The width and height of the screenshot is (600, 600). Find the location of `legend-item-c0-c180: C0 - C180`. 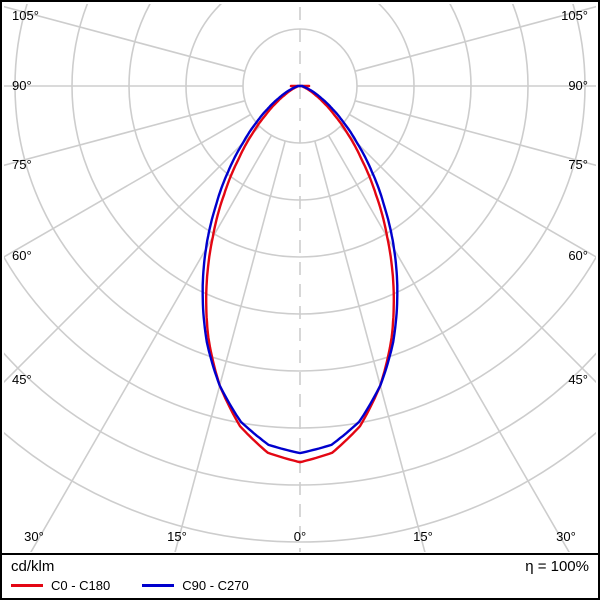

legend-item-c0-c180: C0 - C180 is located at coordinates (60, 585).